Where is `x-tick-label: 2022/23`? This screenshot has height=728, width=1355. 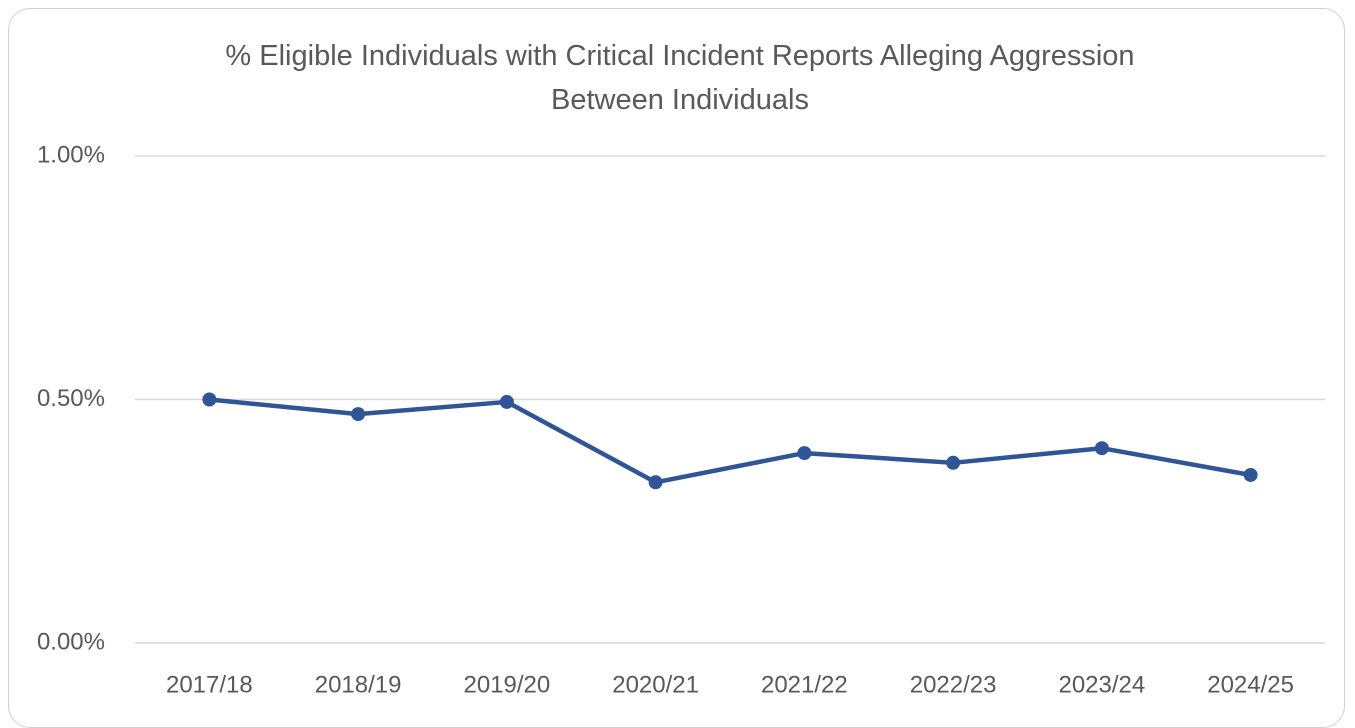
x-tick-label: 2022/23 is located at coordinates (953, 684).